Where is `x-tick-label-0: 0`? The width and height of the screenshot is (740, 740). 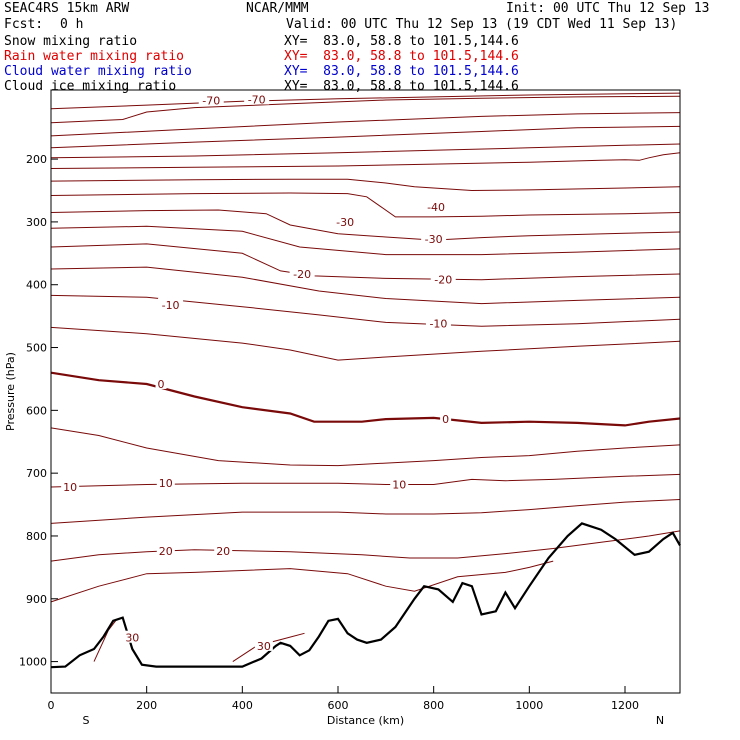
x-tick-label-0: 0 is located at coordinates (51, 705).